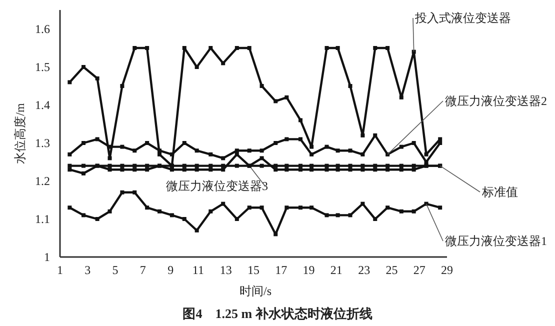 This screenshot has height=326, width=555. Describe the element at coordinates (392, 270) in the screenshot. I see `x-tick-label: 25` at that location.